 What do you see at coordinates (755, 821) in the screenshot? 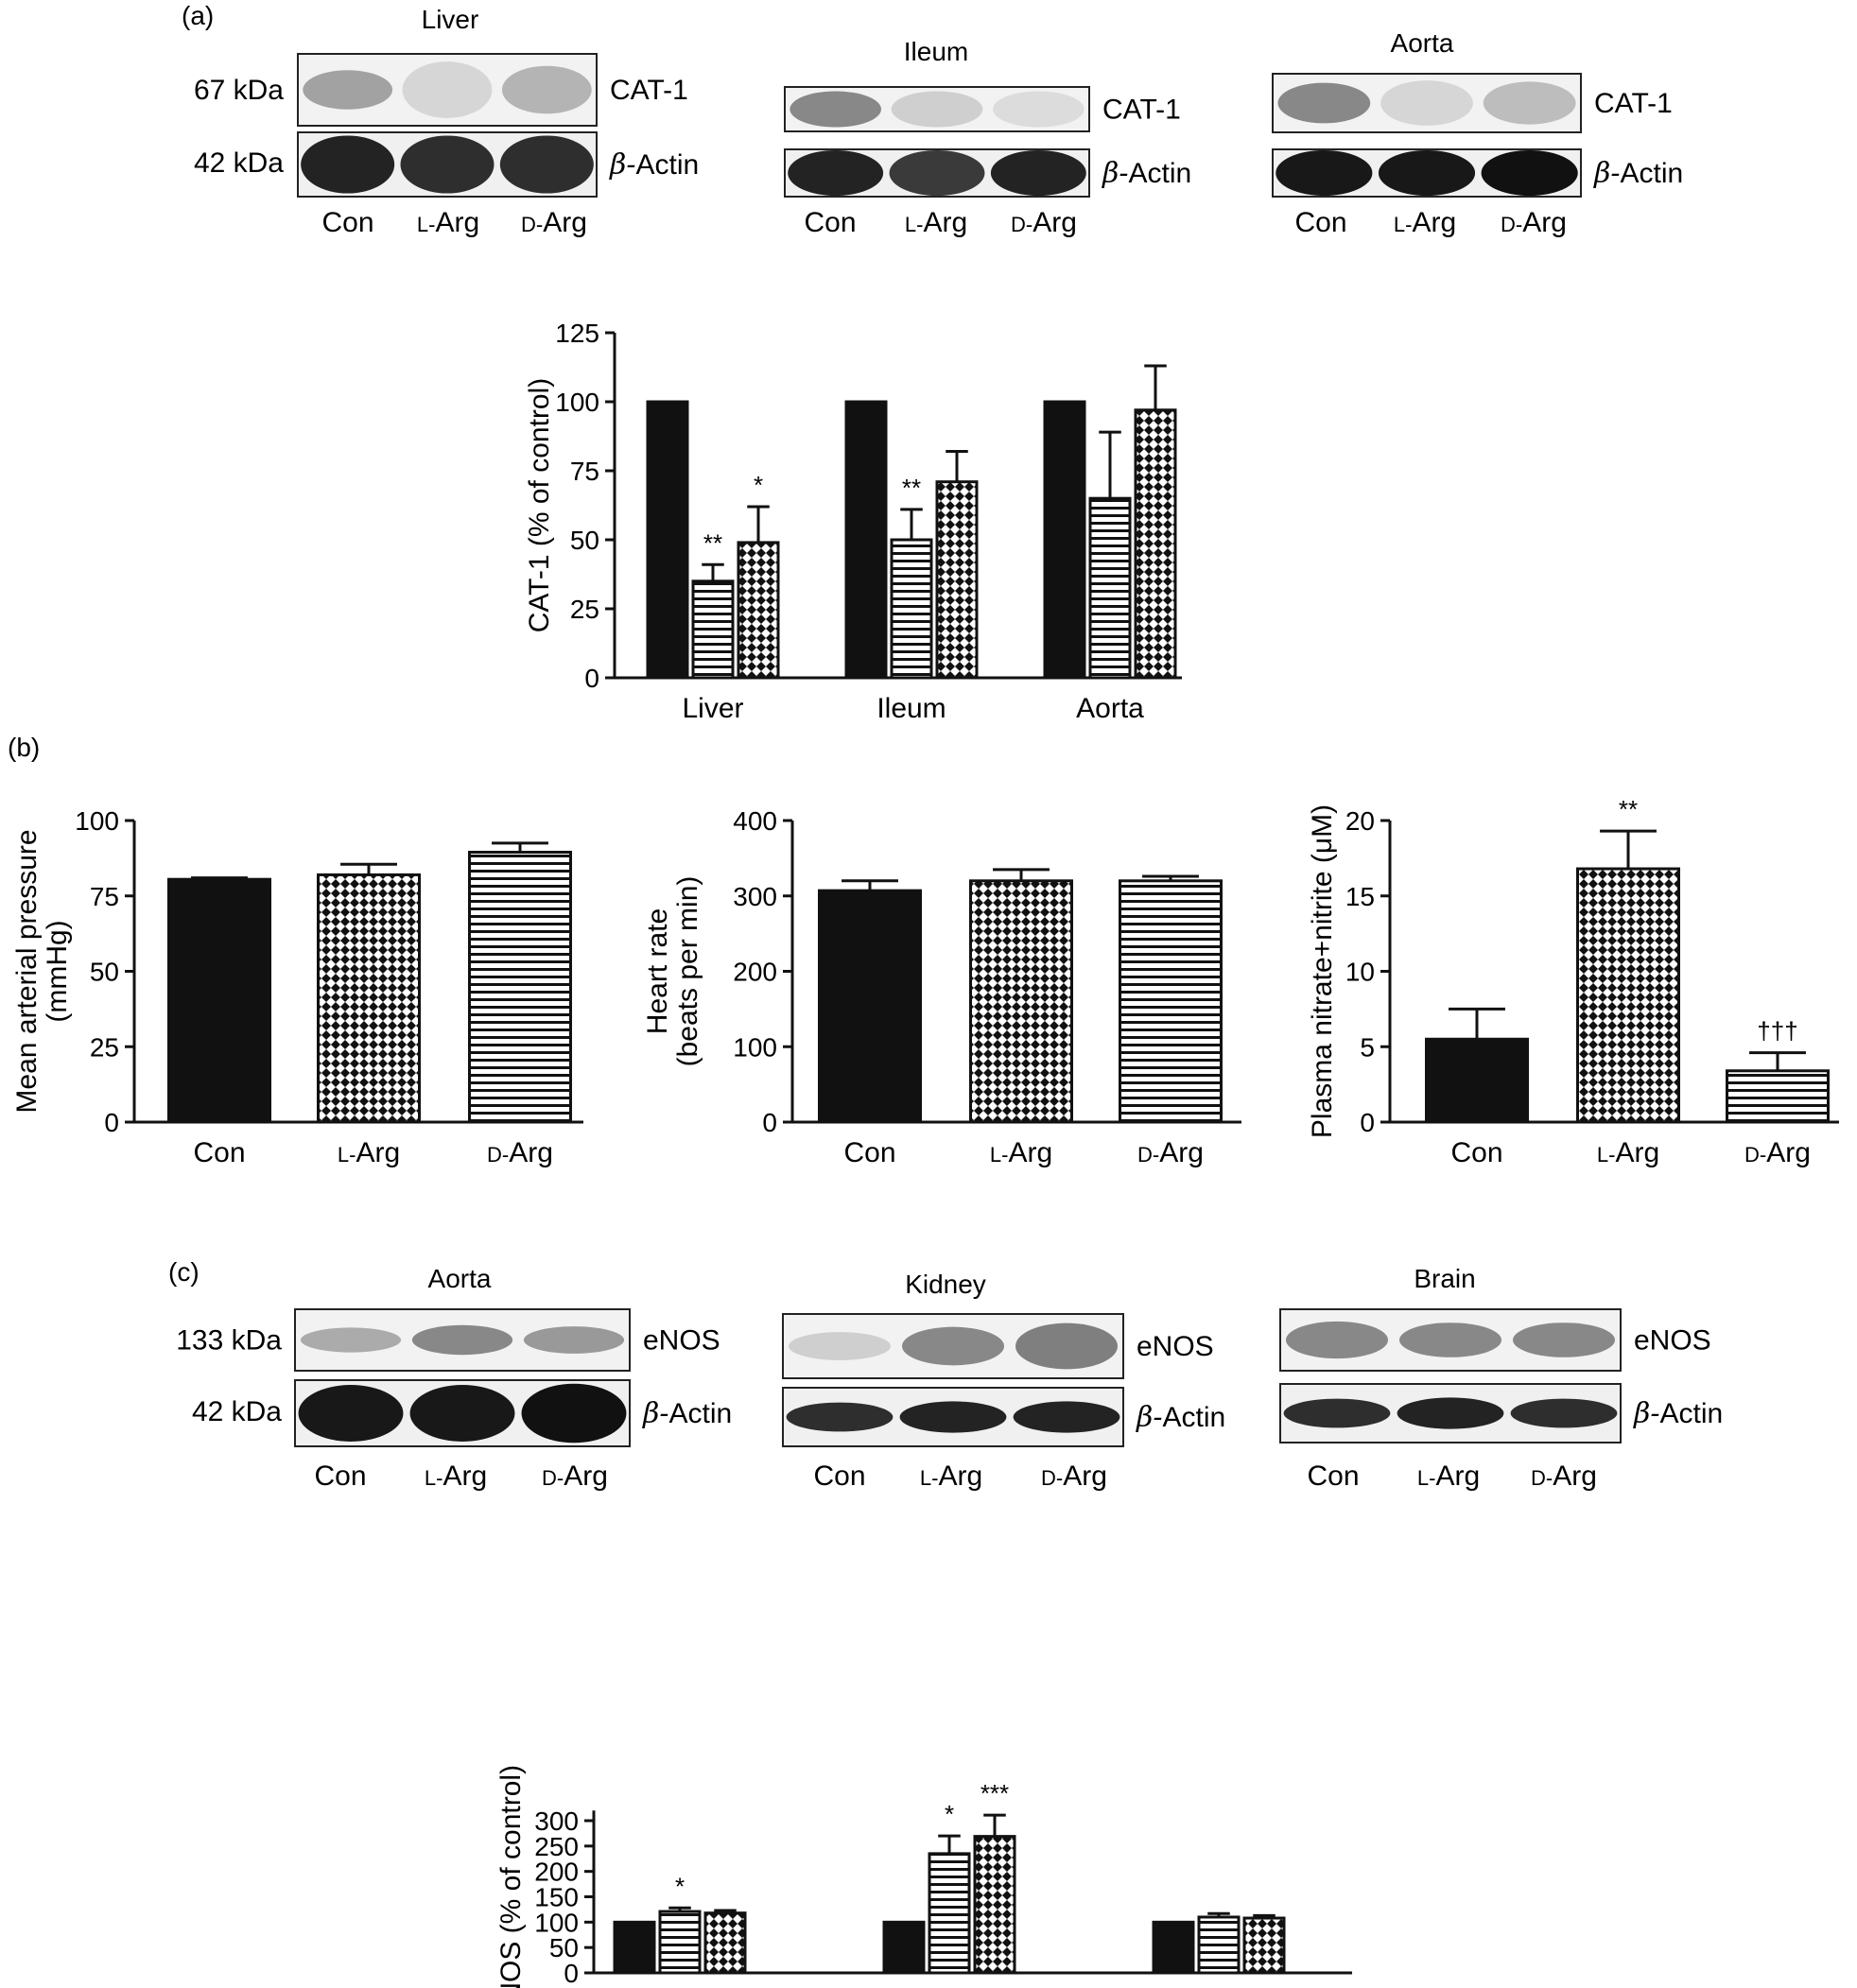
I see `y-tick-label: 400` at bounding box center [755, 821].